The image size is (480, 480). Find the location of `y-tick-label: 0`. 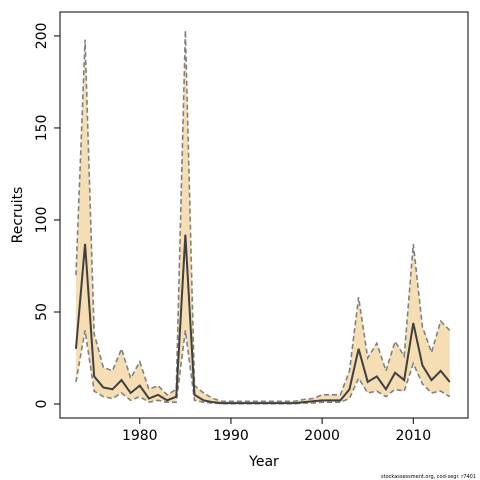

y-tick-label: 0 is located at coordinates (42, 404).